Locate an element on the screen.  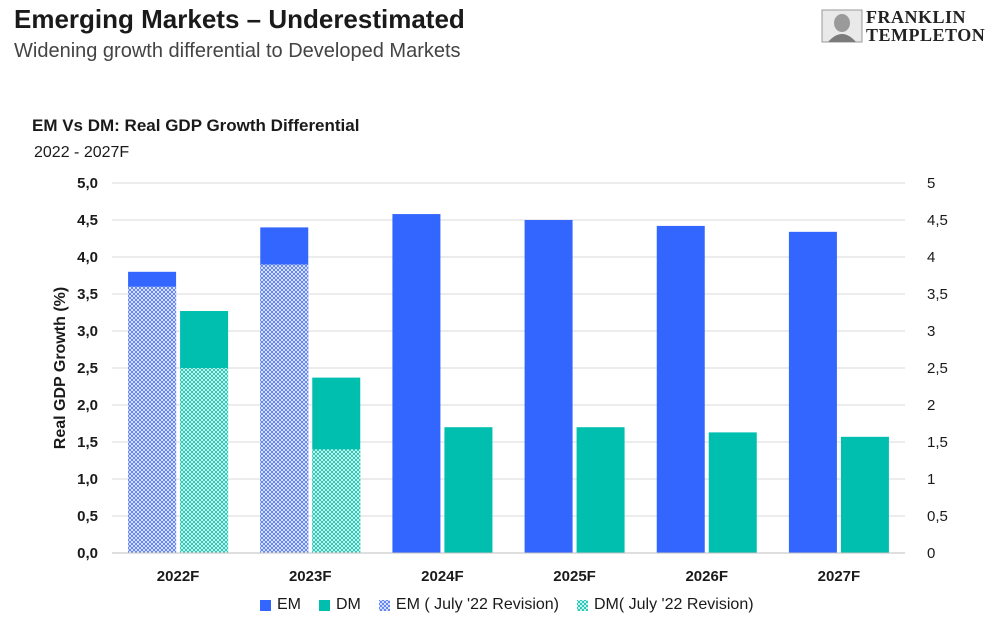
bar-dm-2026F is located at coordinates (732, 492).